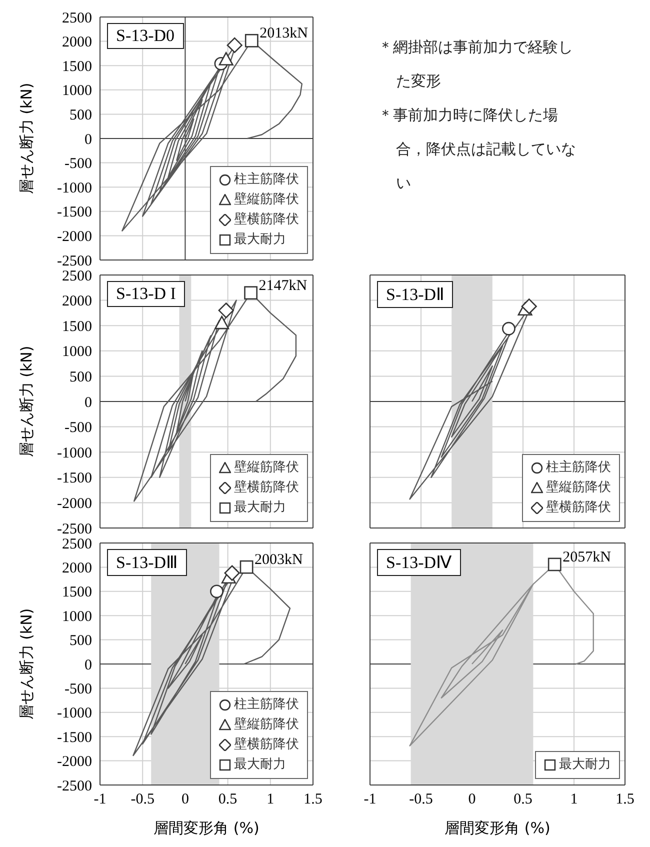 This screenshot has width=650, height=847. I want to click on text: S-13-D0, so click(145, 36).